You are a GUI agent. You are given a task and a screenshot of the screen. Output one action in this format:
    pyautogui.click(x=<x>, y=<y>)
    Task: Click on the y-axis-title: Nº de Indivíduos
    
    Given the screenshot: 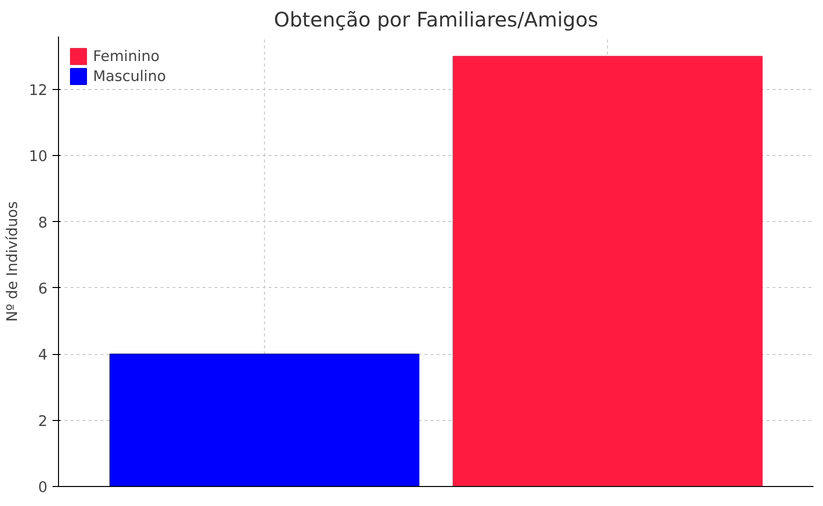 What is the action you would take?
    pyautogui.click(x=12, y=261)
    